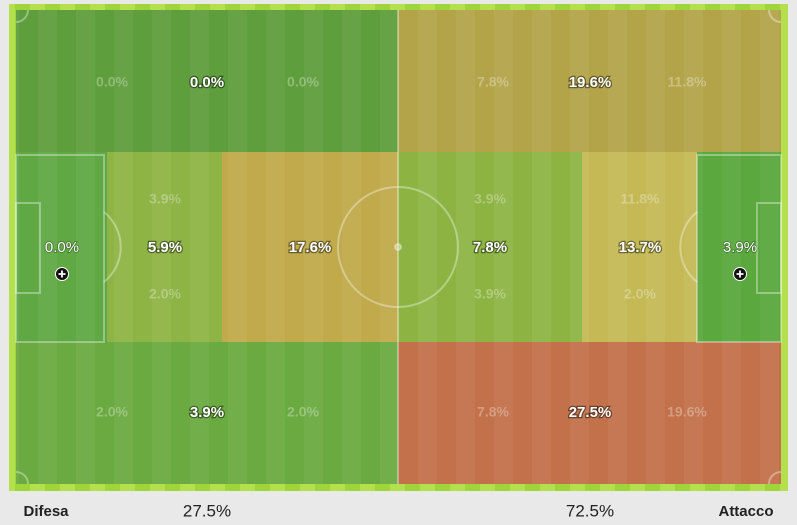  I want to click on footer-left-value: 27.5%, so click(207, 510).